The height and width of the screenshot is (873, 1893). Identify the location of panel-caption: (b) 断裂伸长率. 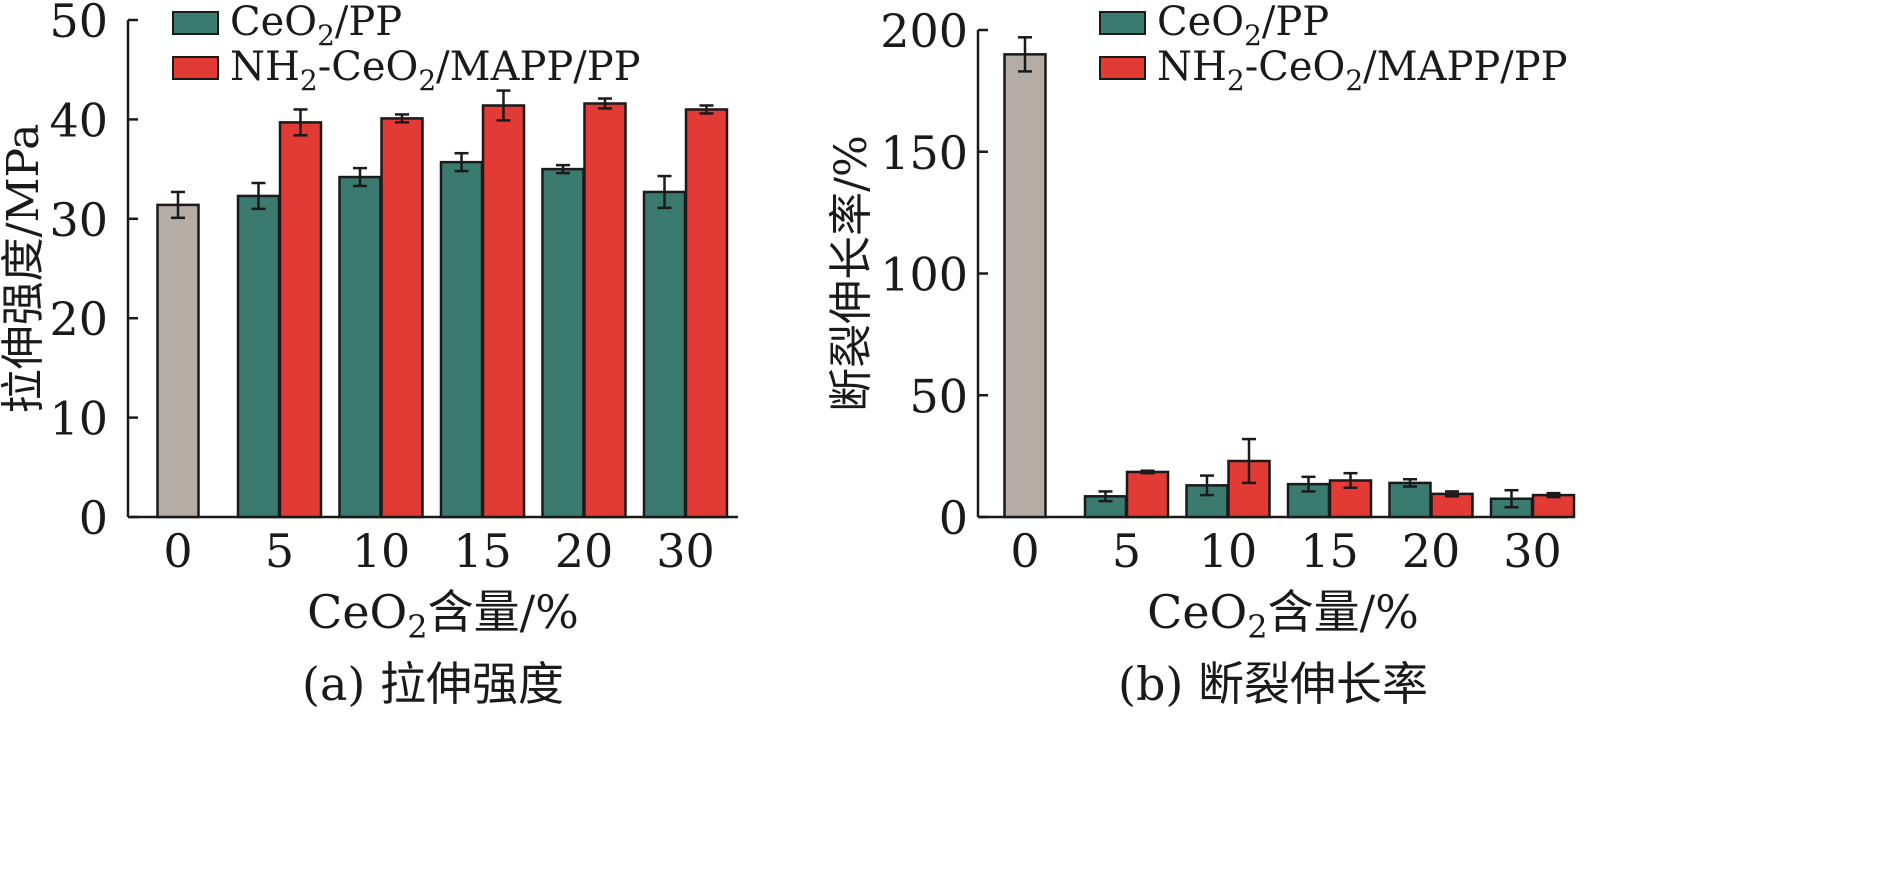
(1273, 684).